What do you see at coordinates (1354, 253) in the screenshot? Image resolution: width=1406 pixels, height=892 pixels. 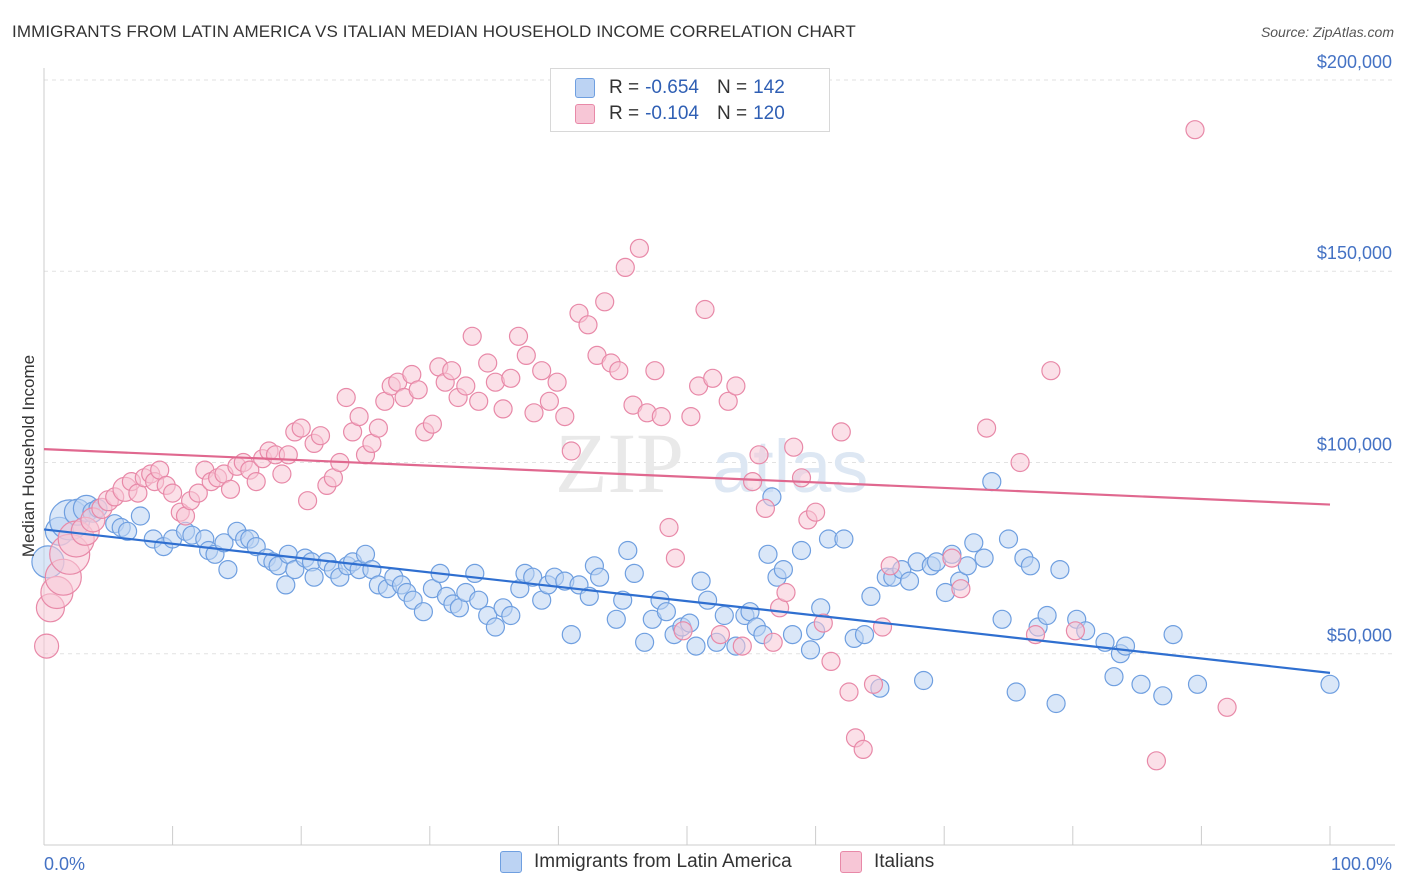 I see `y-tick-label: $150,000` at bounding box center [1354, 253].